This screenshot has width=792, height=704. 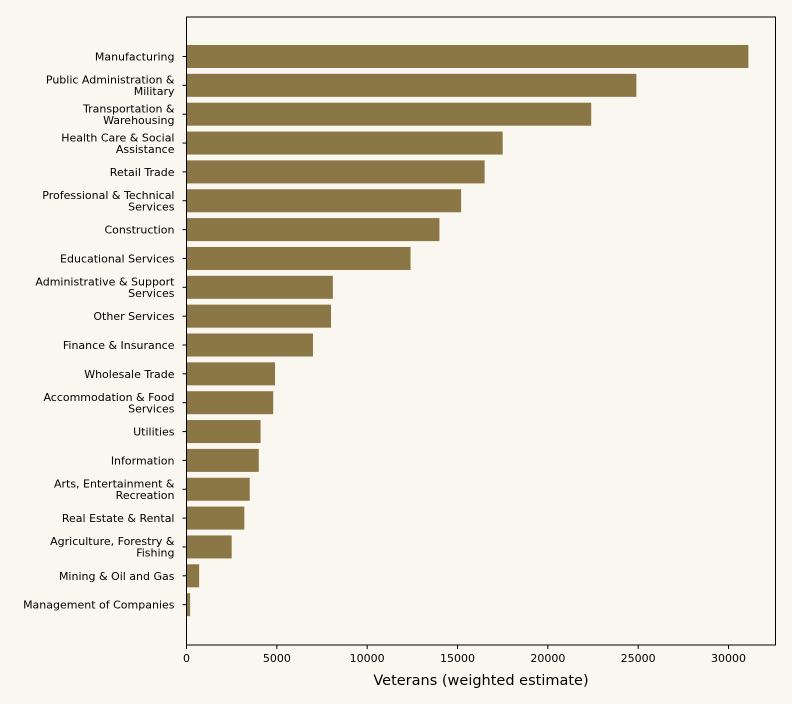 I want to click on y-tick-label: Manufacturing, so click(x=135, y=57).